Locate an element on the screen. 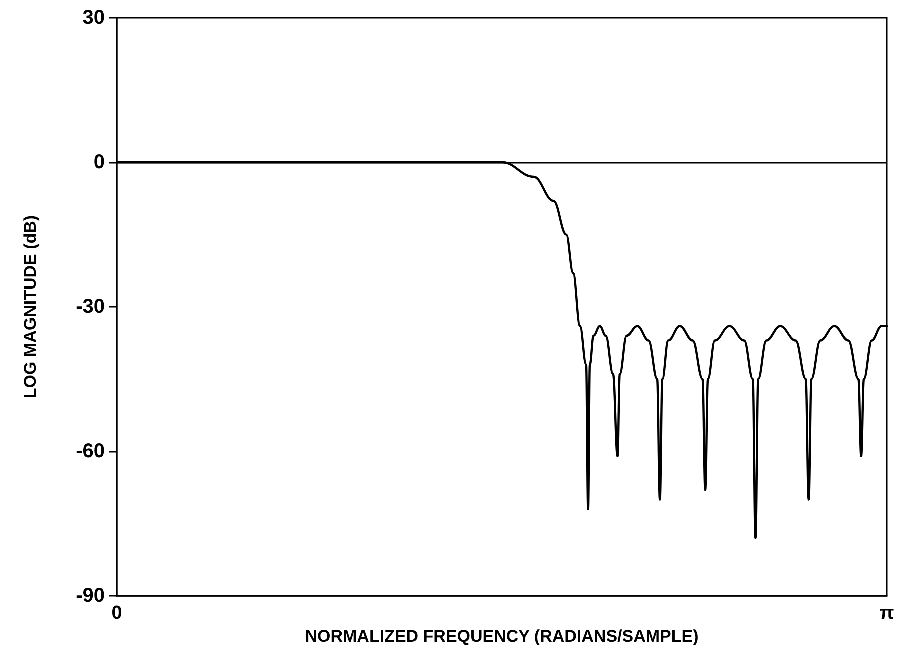 This screenshot has height=650, width=901. x-tick-label: π is located at coordinates (887, 613).